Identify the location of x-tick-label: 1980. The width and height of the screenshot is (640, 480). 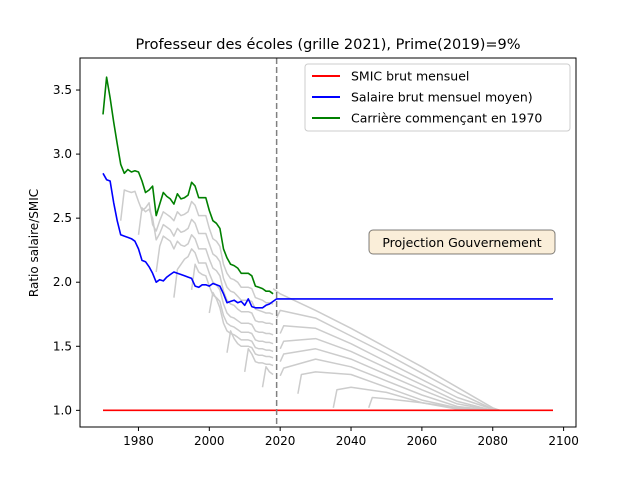
(138, 441).